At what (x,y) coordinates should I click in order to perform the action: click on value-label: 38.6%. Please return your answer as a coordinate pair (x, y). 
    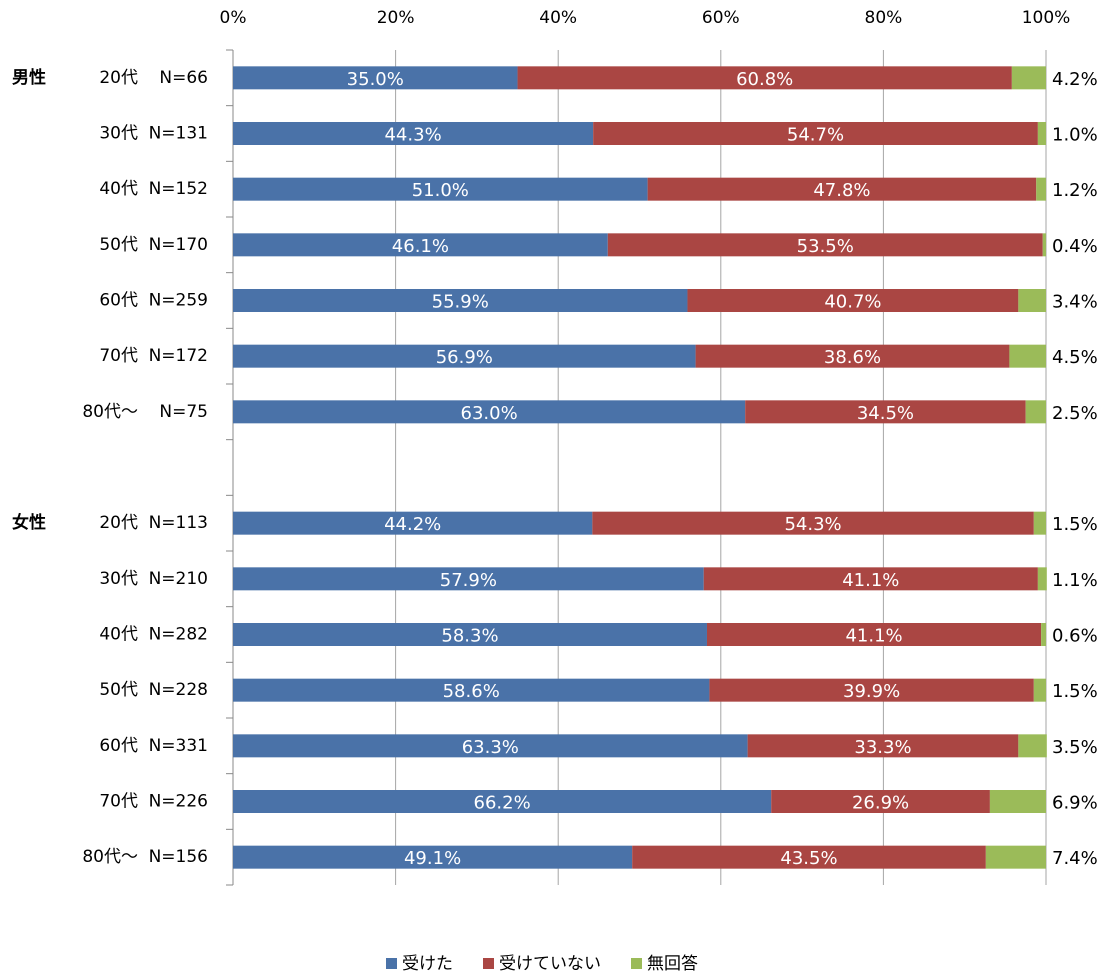
    Looking at the image, I should click on (852, 357).